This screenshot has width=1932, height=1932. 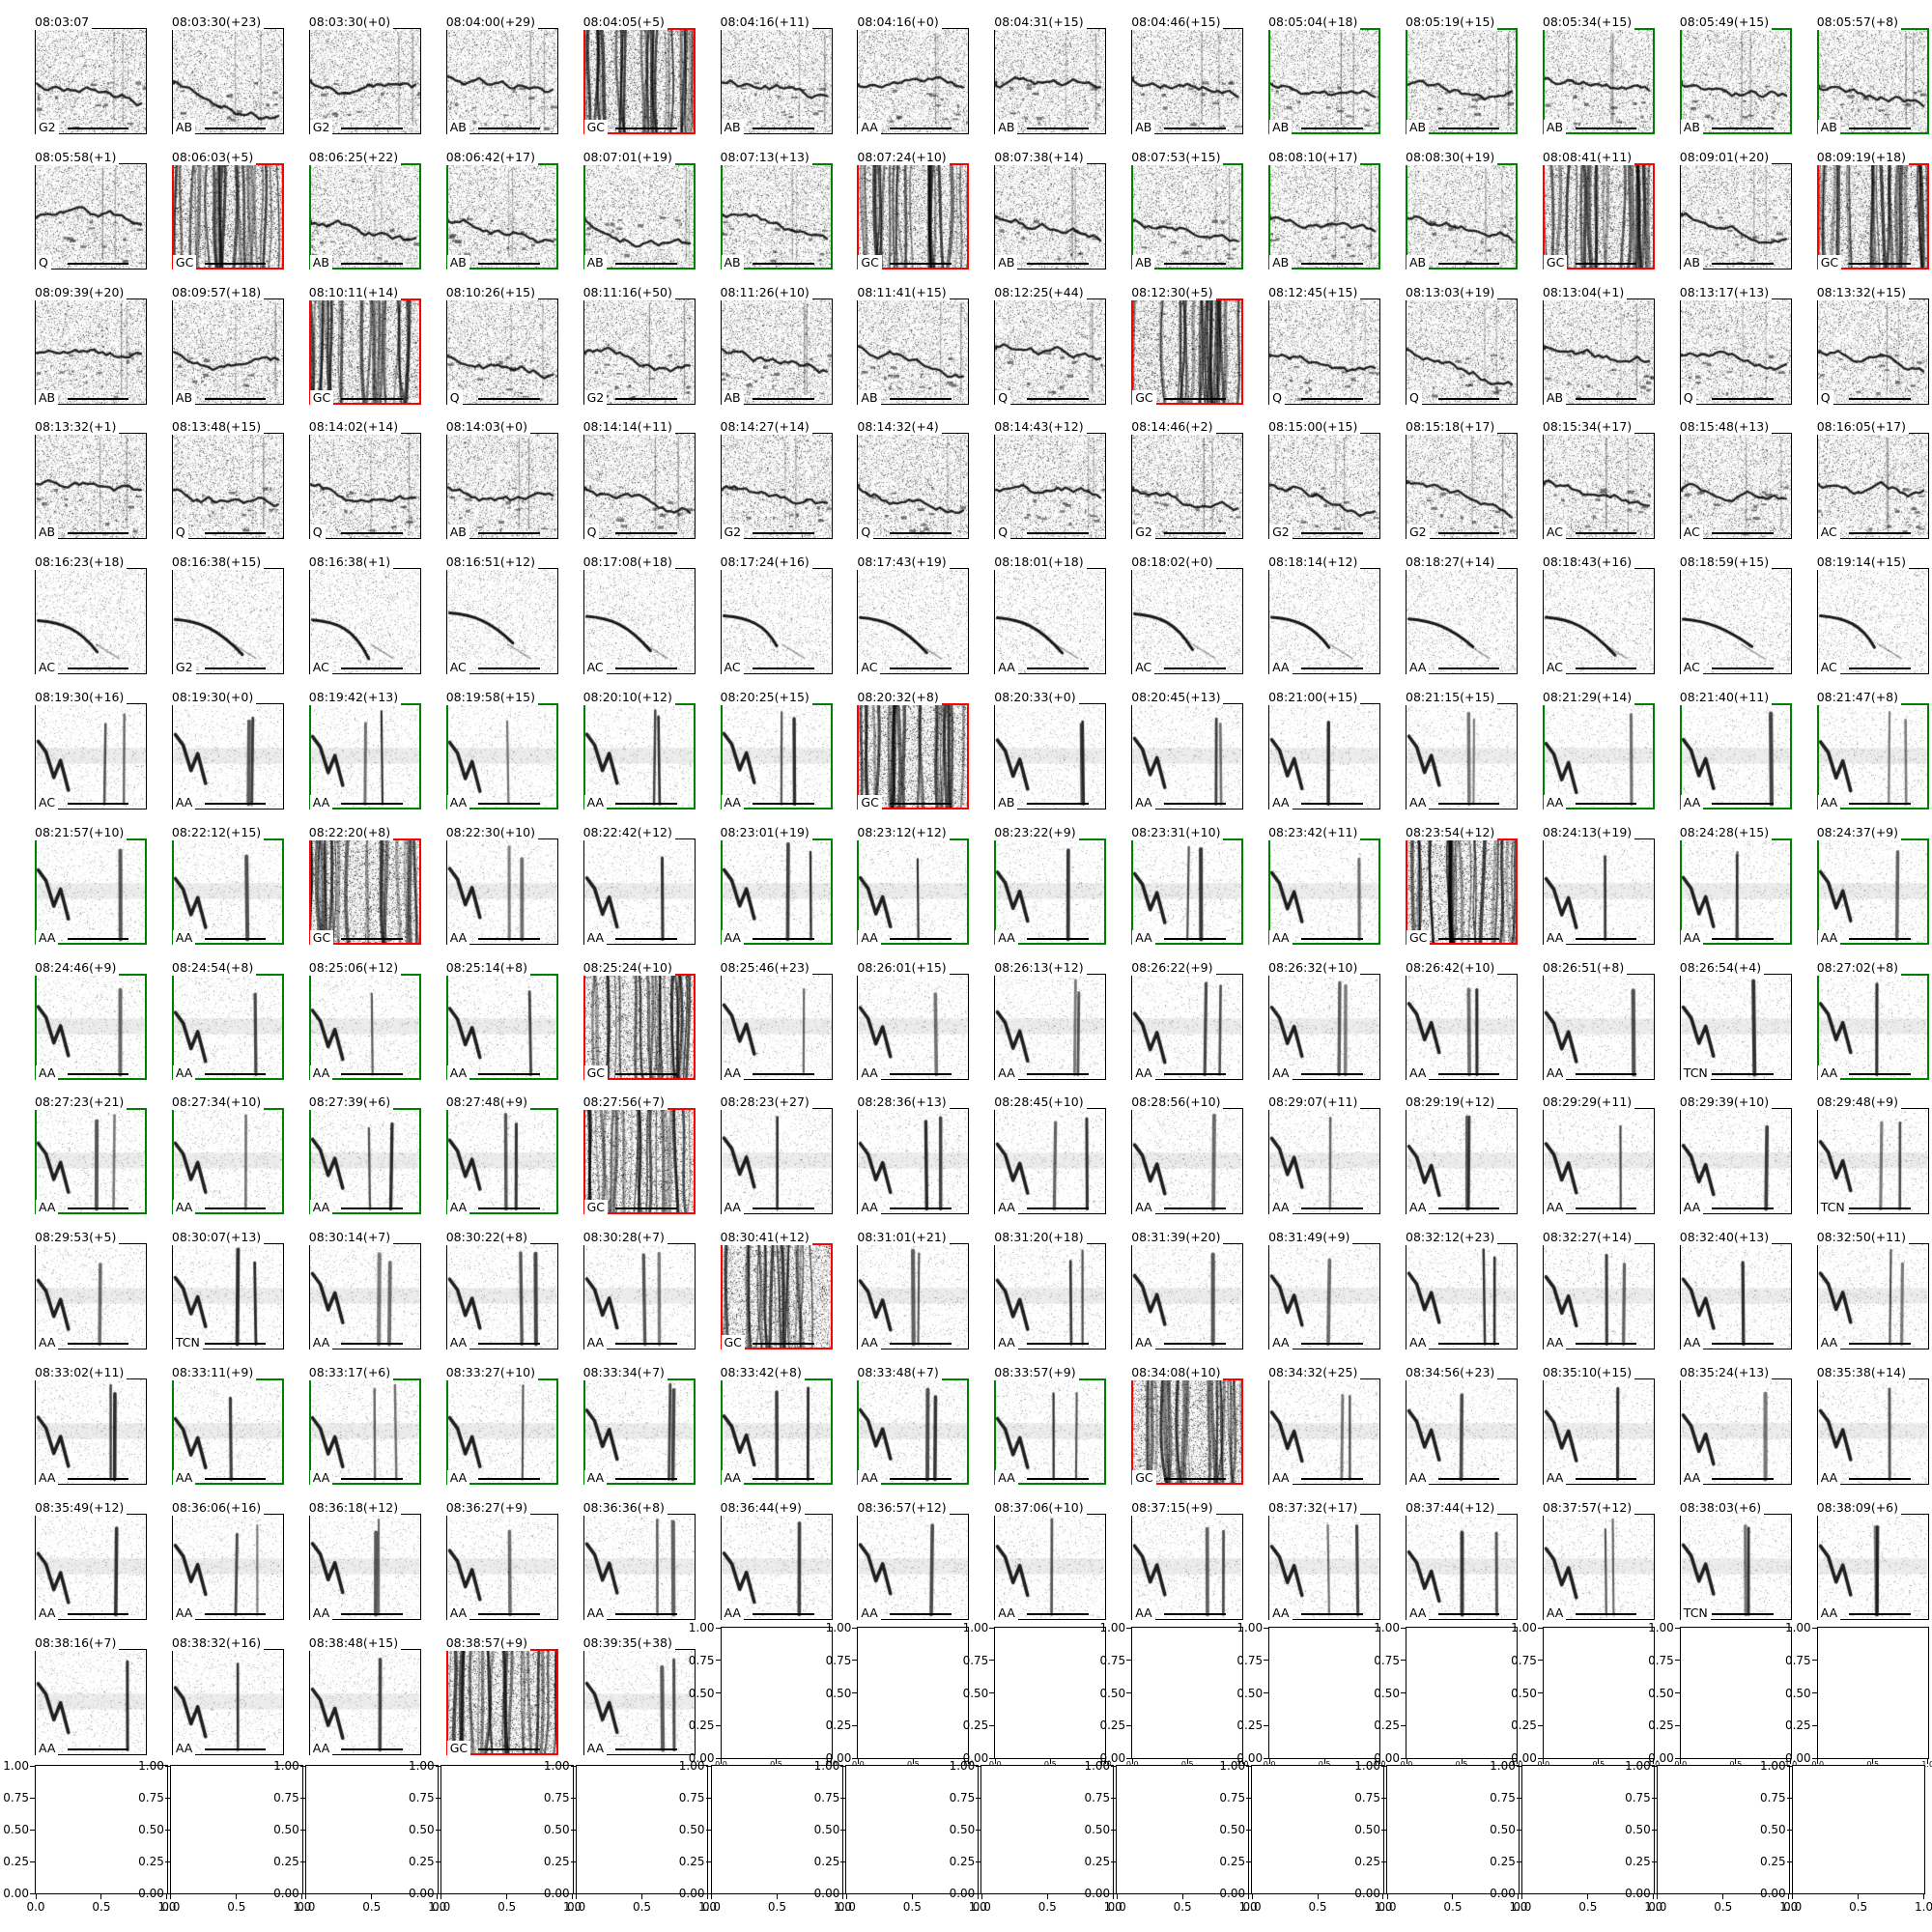 I want to click on cell-timestamp: 08:15:18(+17), so click(x=1450, y=427).